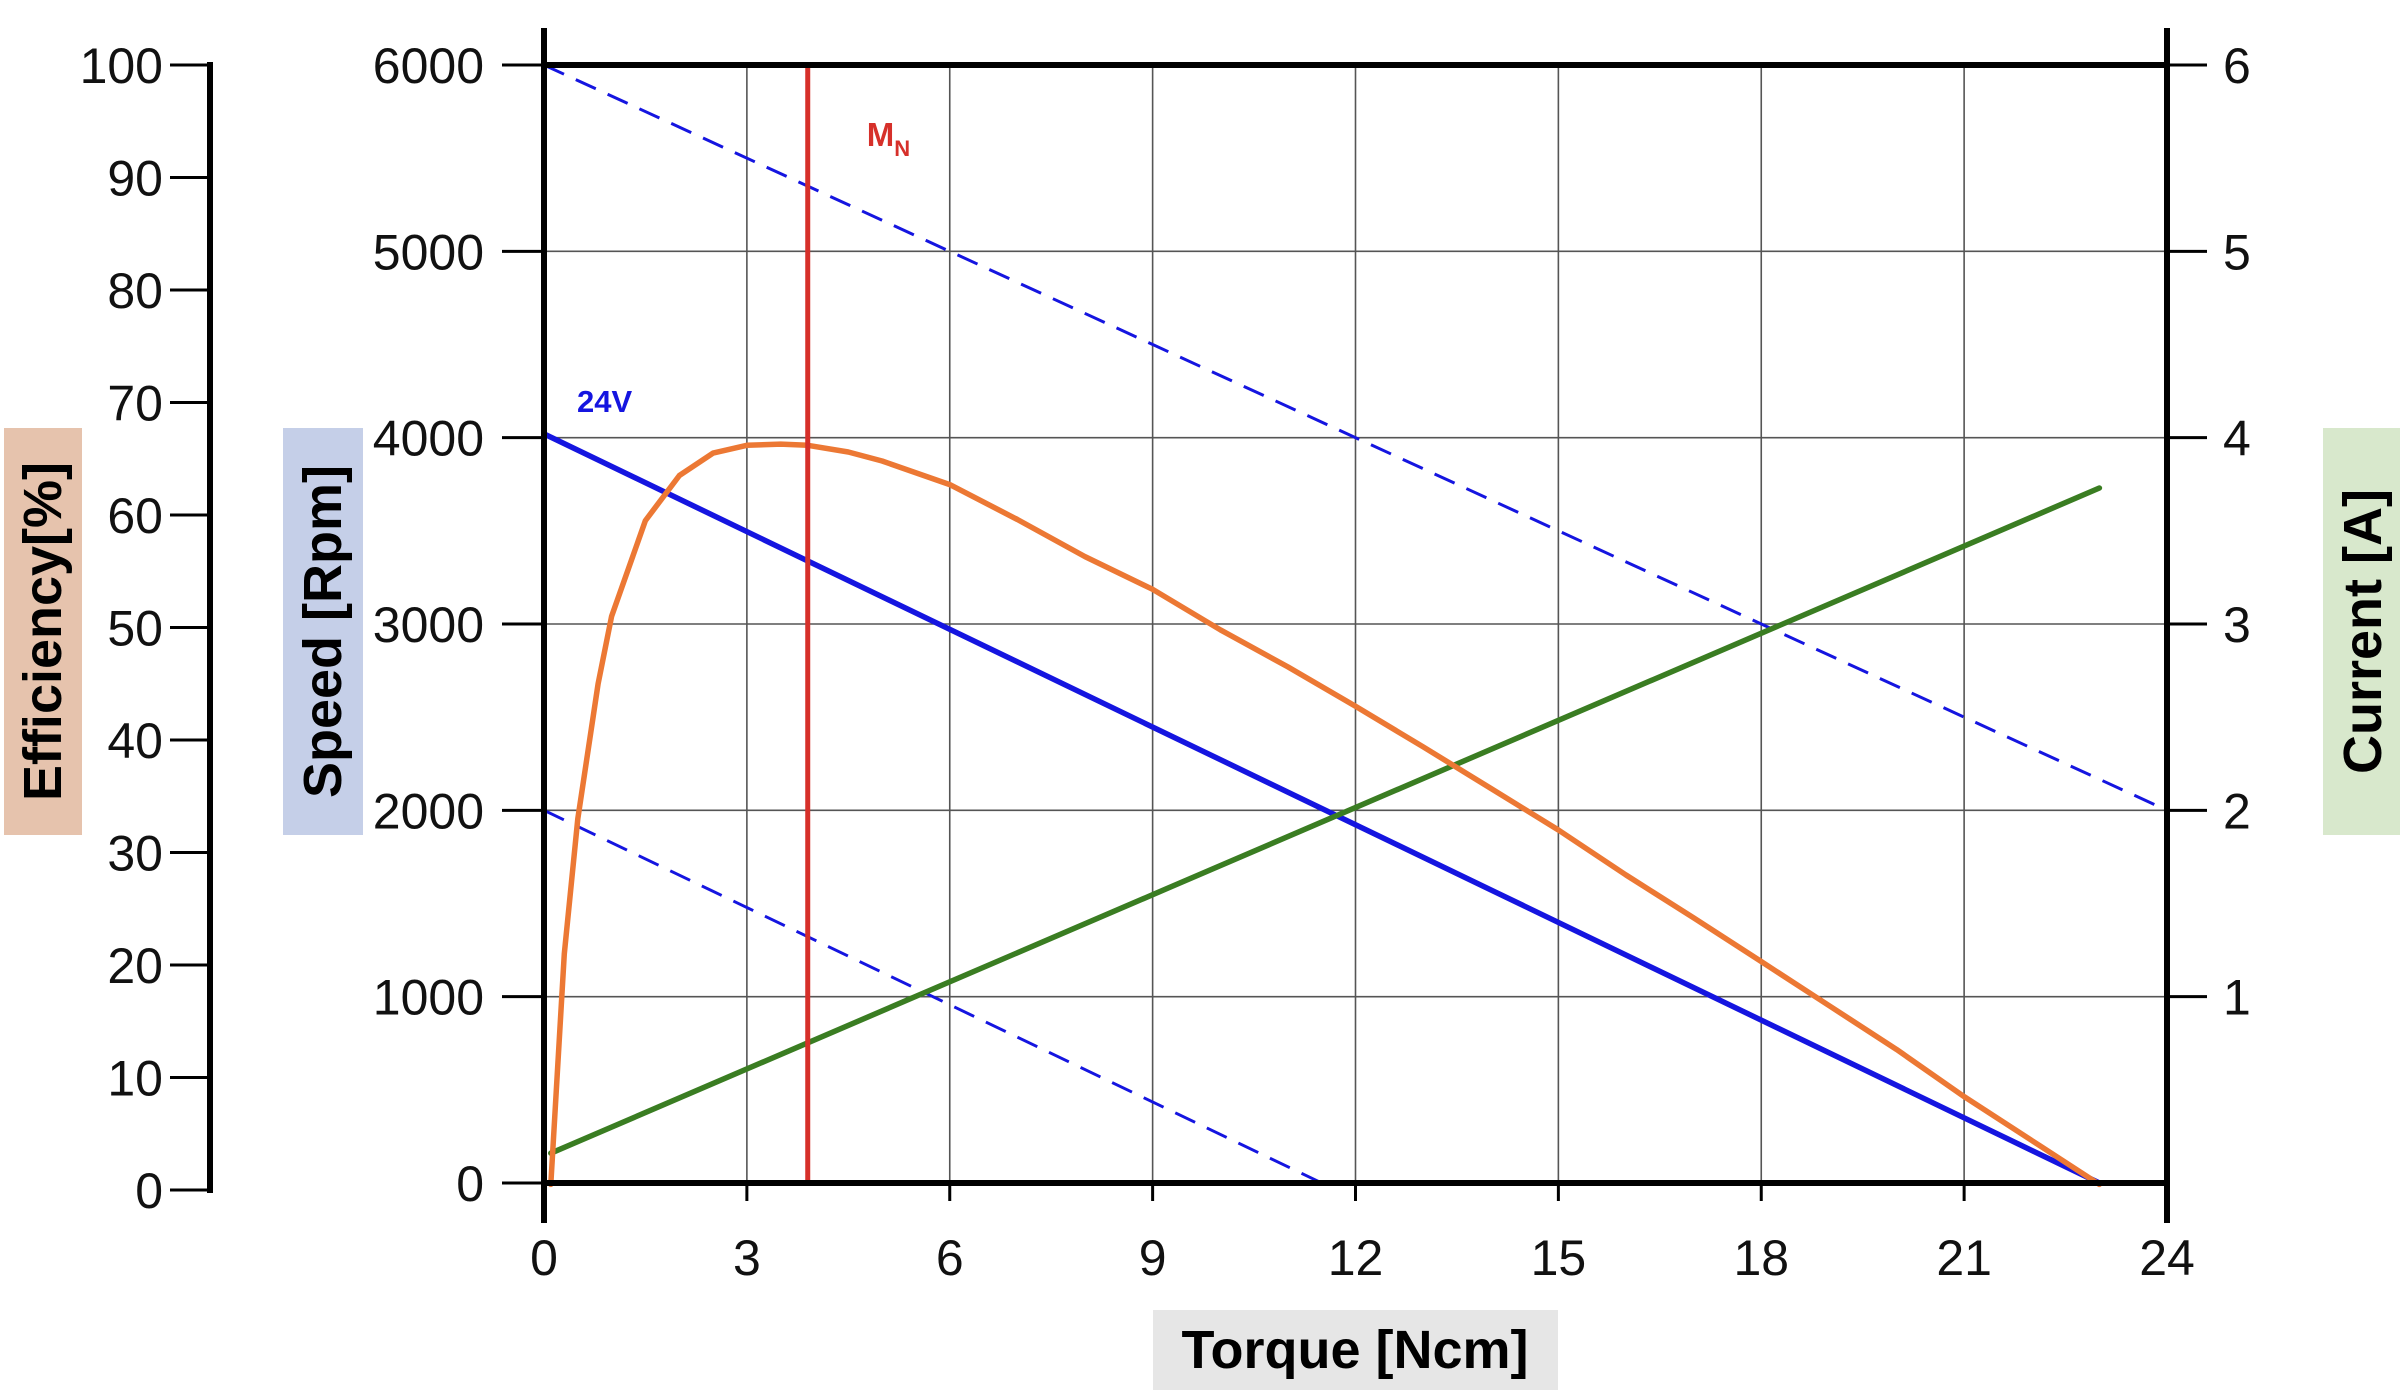 The height and width of the screenshot is (1398, 2400). I want to click on x-tick-label: 0, so click(544, 1258).